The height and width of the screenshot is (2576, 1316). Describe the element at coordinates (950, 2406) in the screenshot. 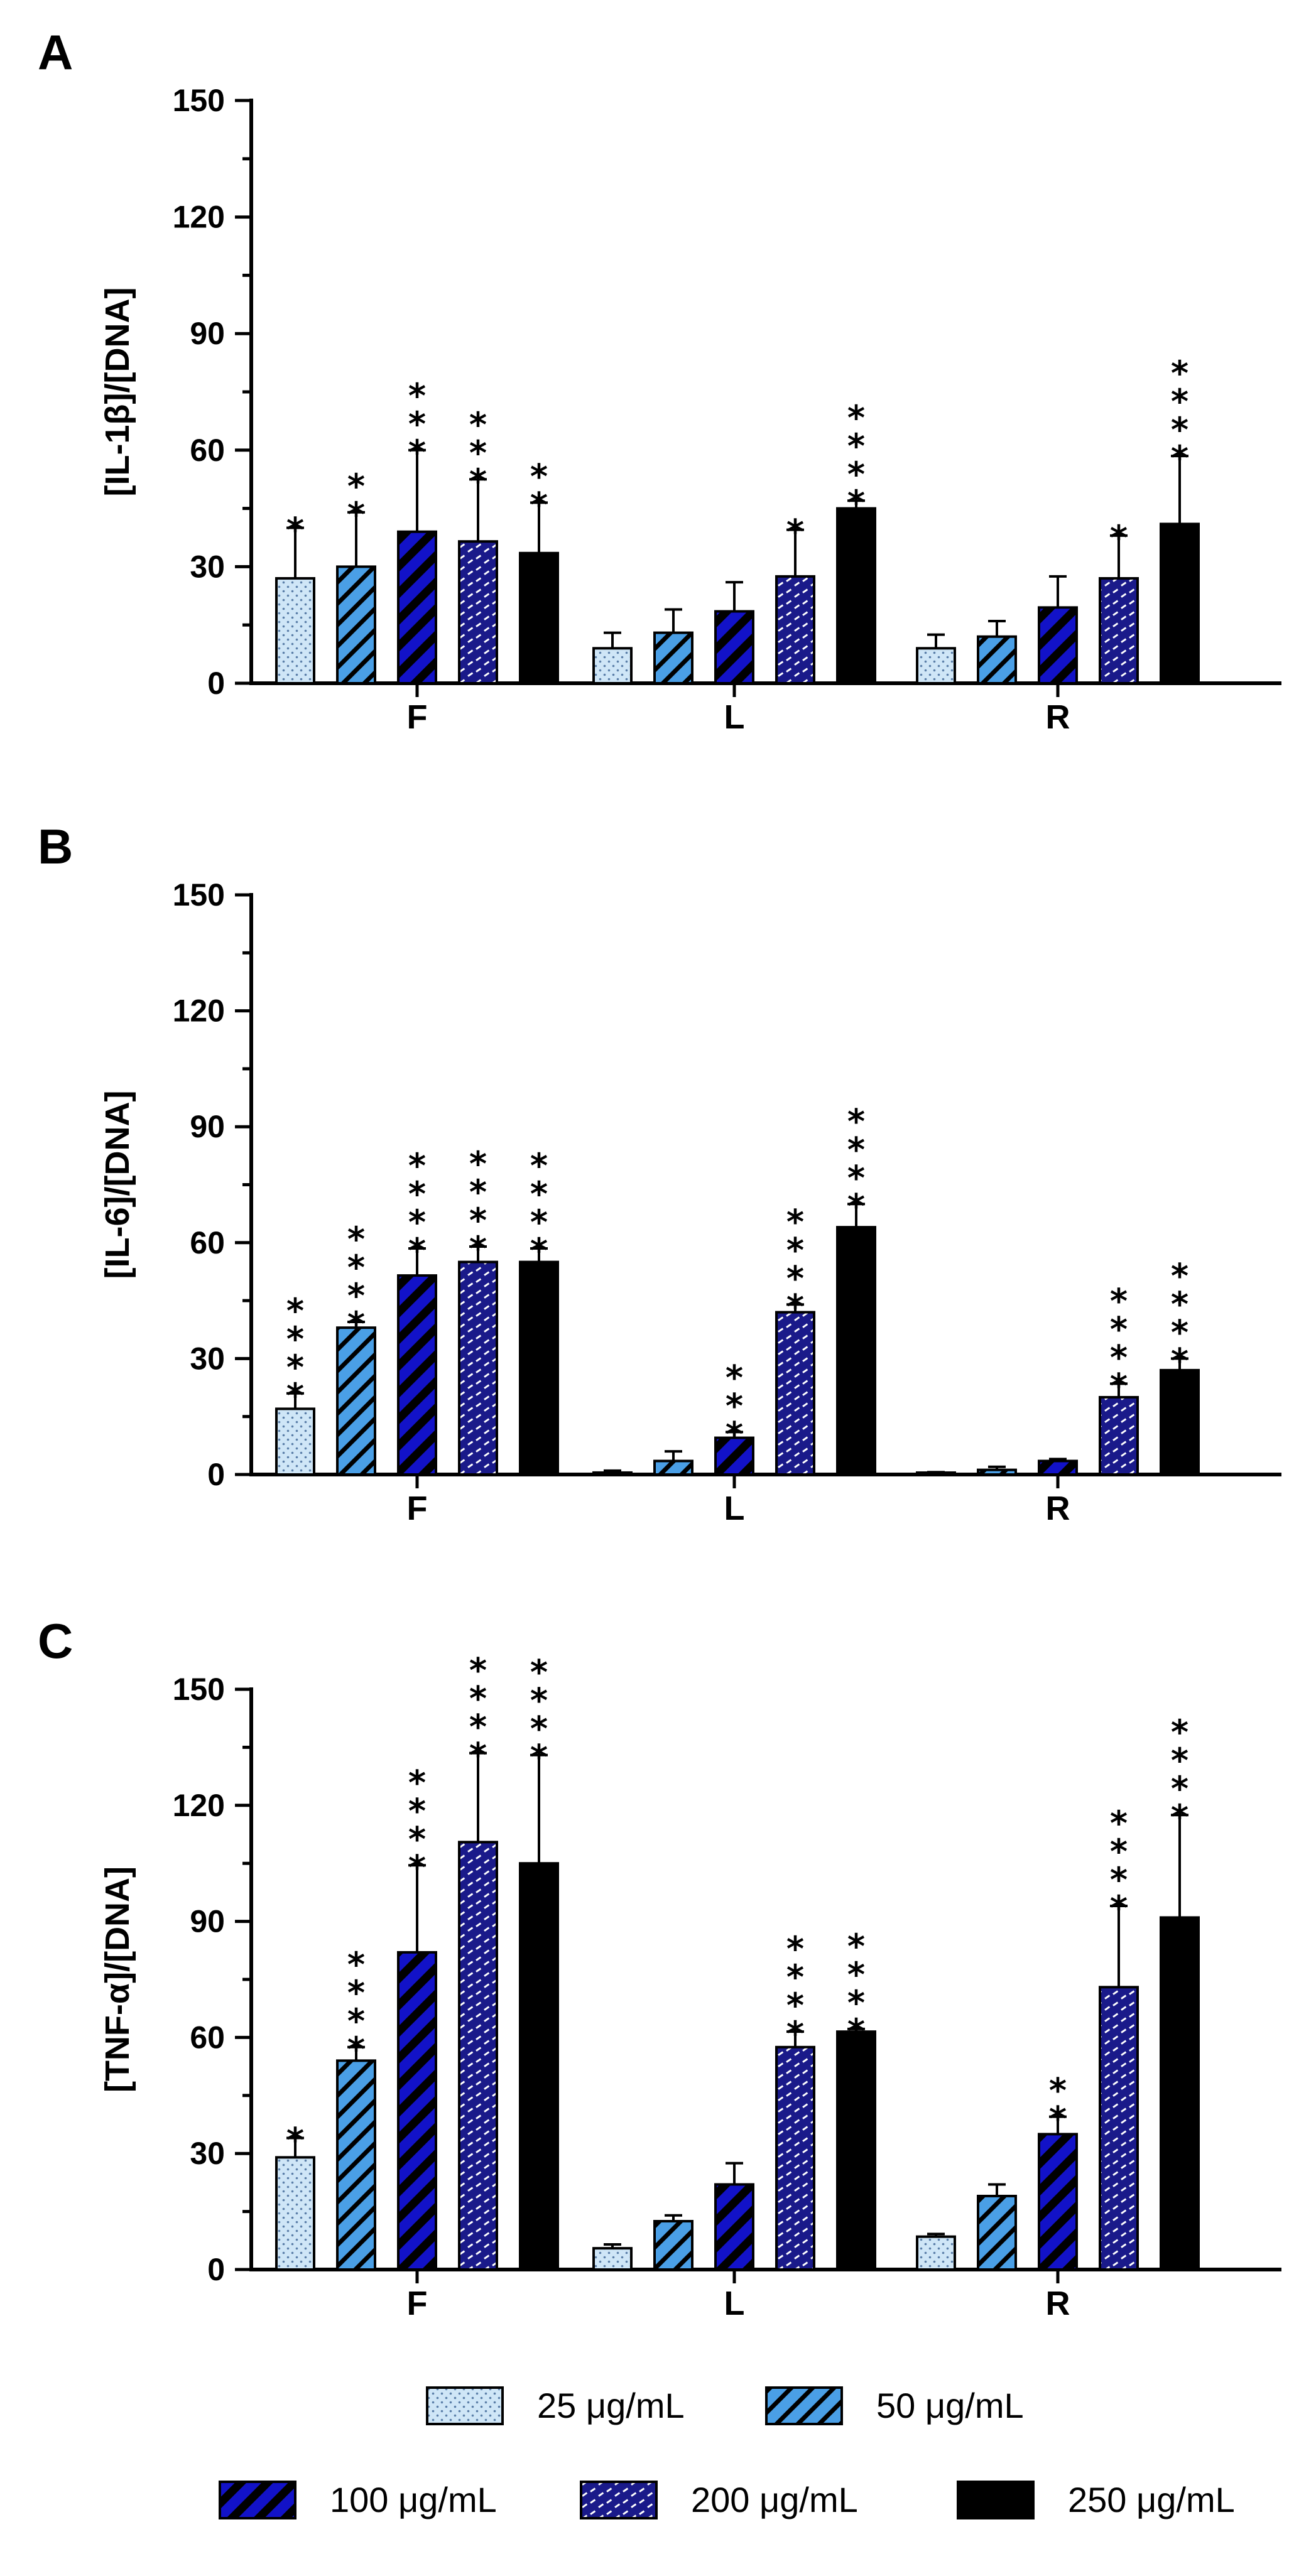

I see `legend-label: 50 μg/mL` at that location.